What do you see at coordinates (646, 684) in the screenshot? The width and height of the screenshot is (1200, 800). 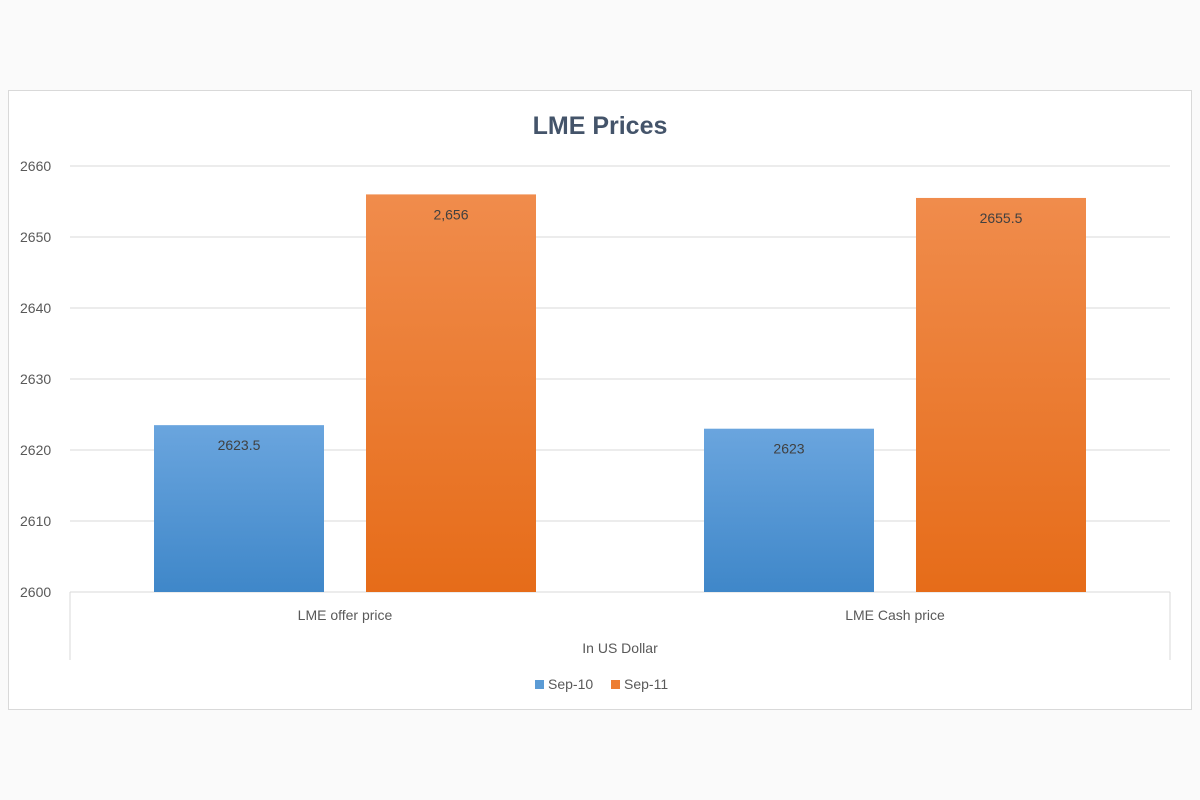 I see `legend-label: Sep-11` at bounding box center [646, 684].